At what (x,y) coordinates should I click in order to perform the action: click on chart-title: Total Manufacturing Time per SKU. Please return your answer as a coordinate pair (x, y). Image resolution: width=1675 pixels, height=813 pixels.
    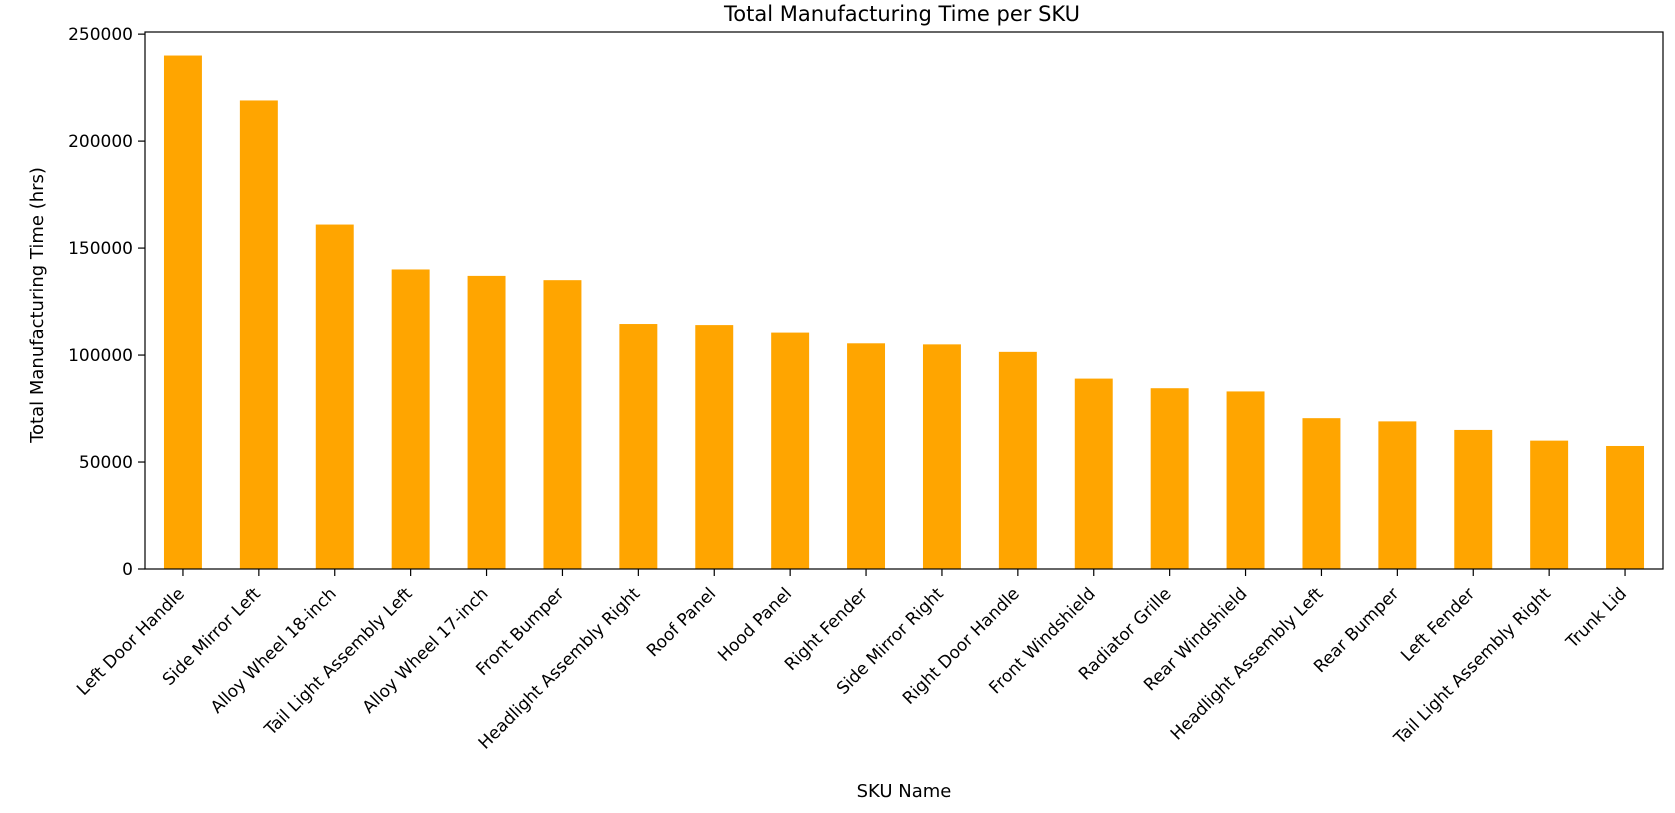
    Looking at the image, I should click on (901, 14).